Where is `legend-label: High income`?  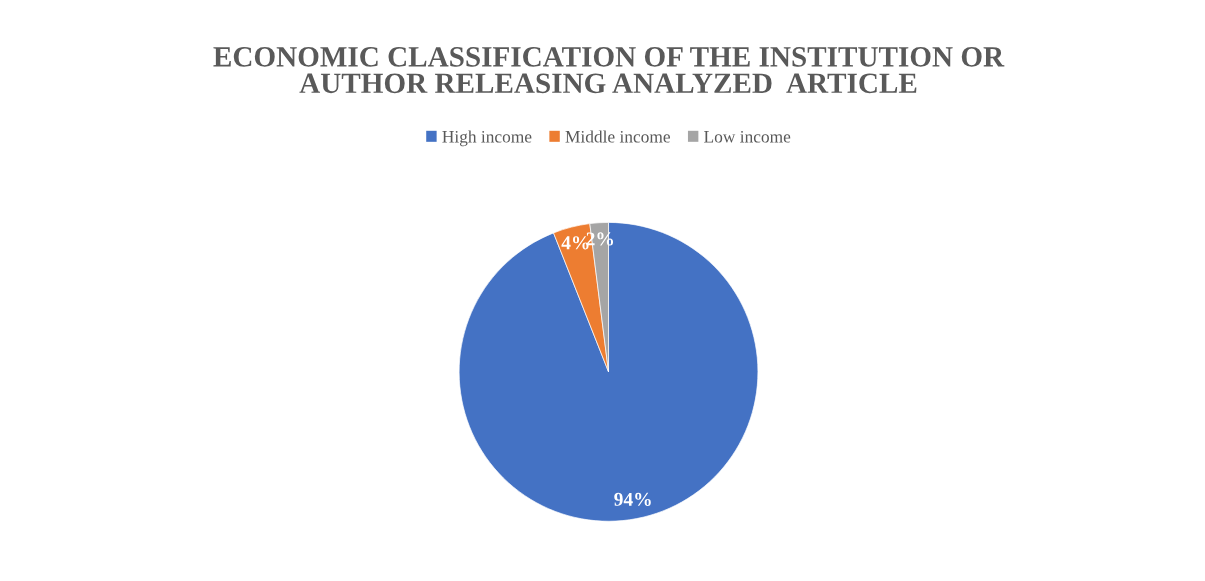
legend-label: High income is located at coordinates (487, 138).